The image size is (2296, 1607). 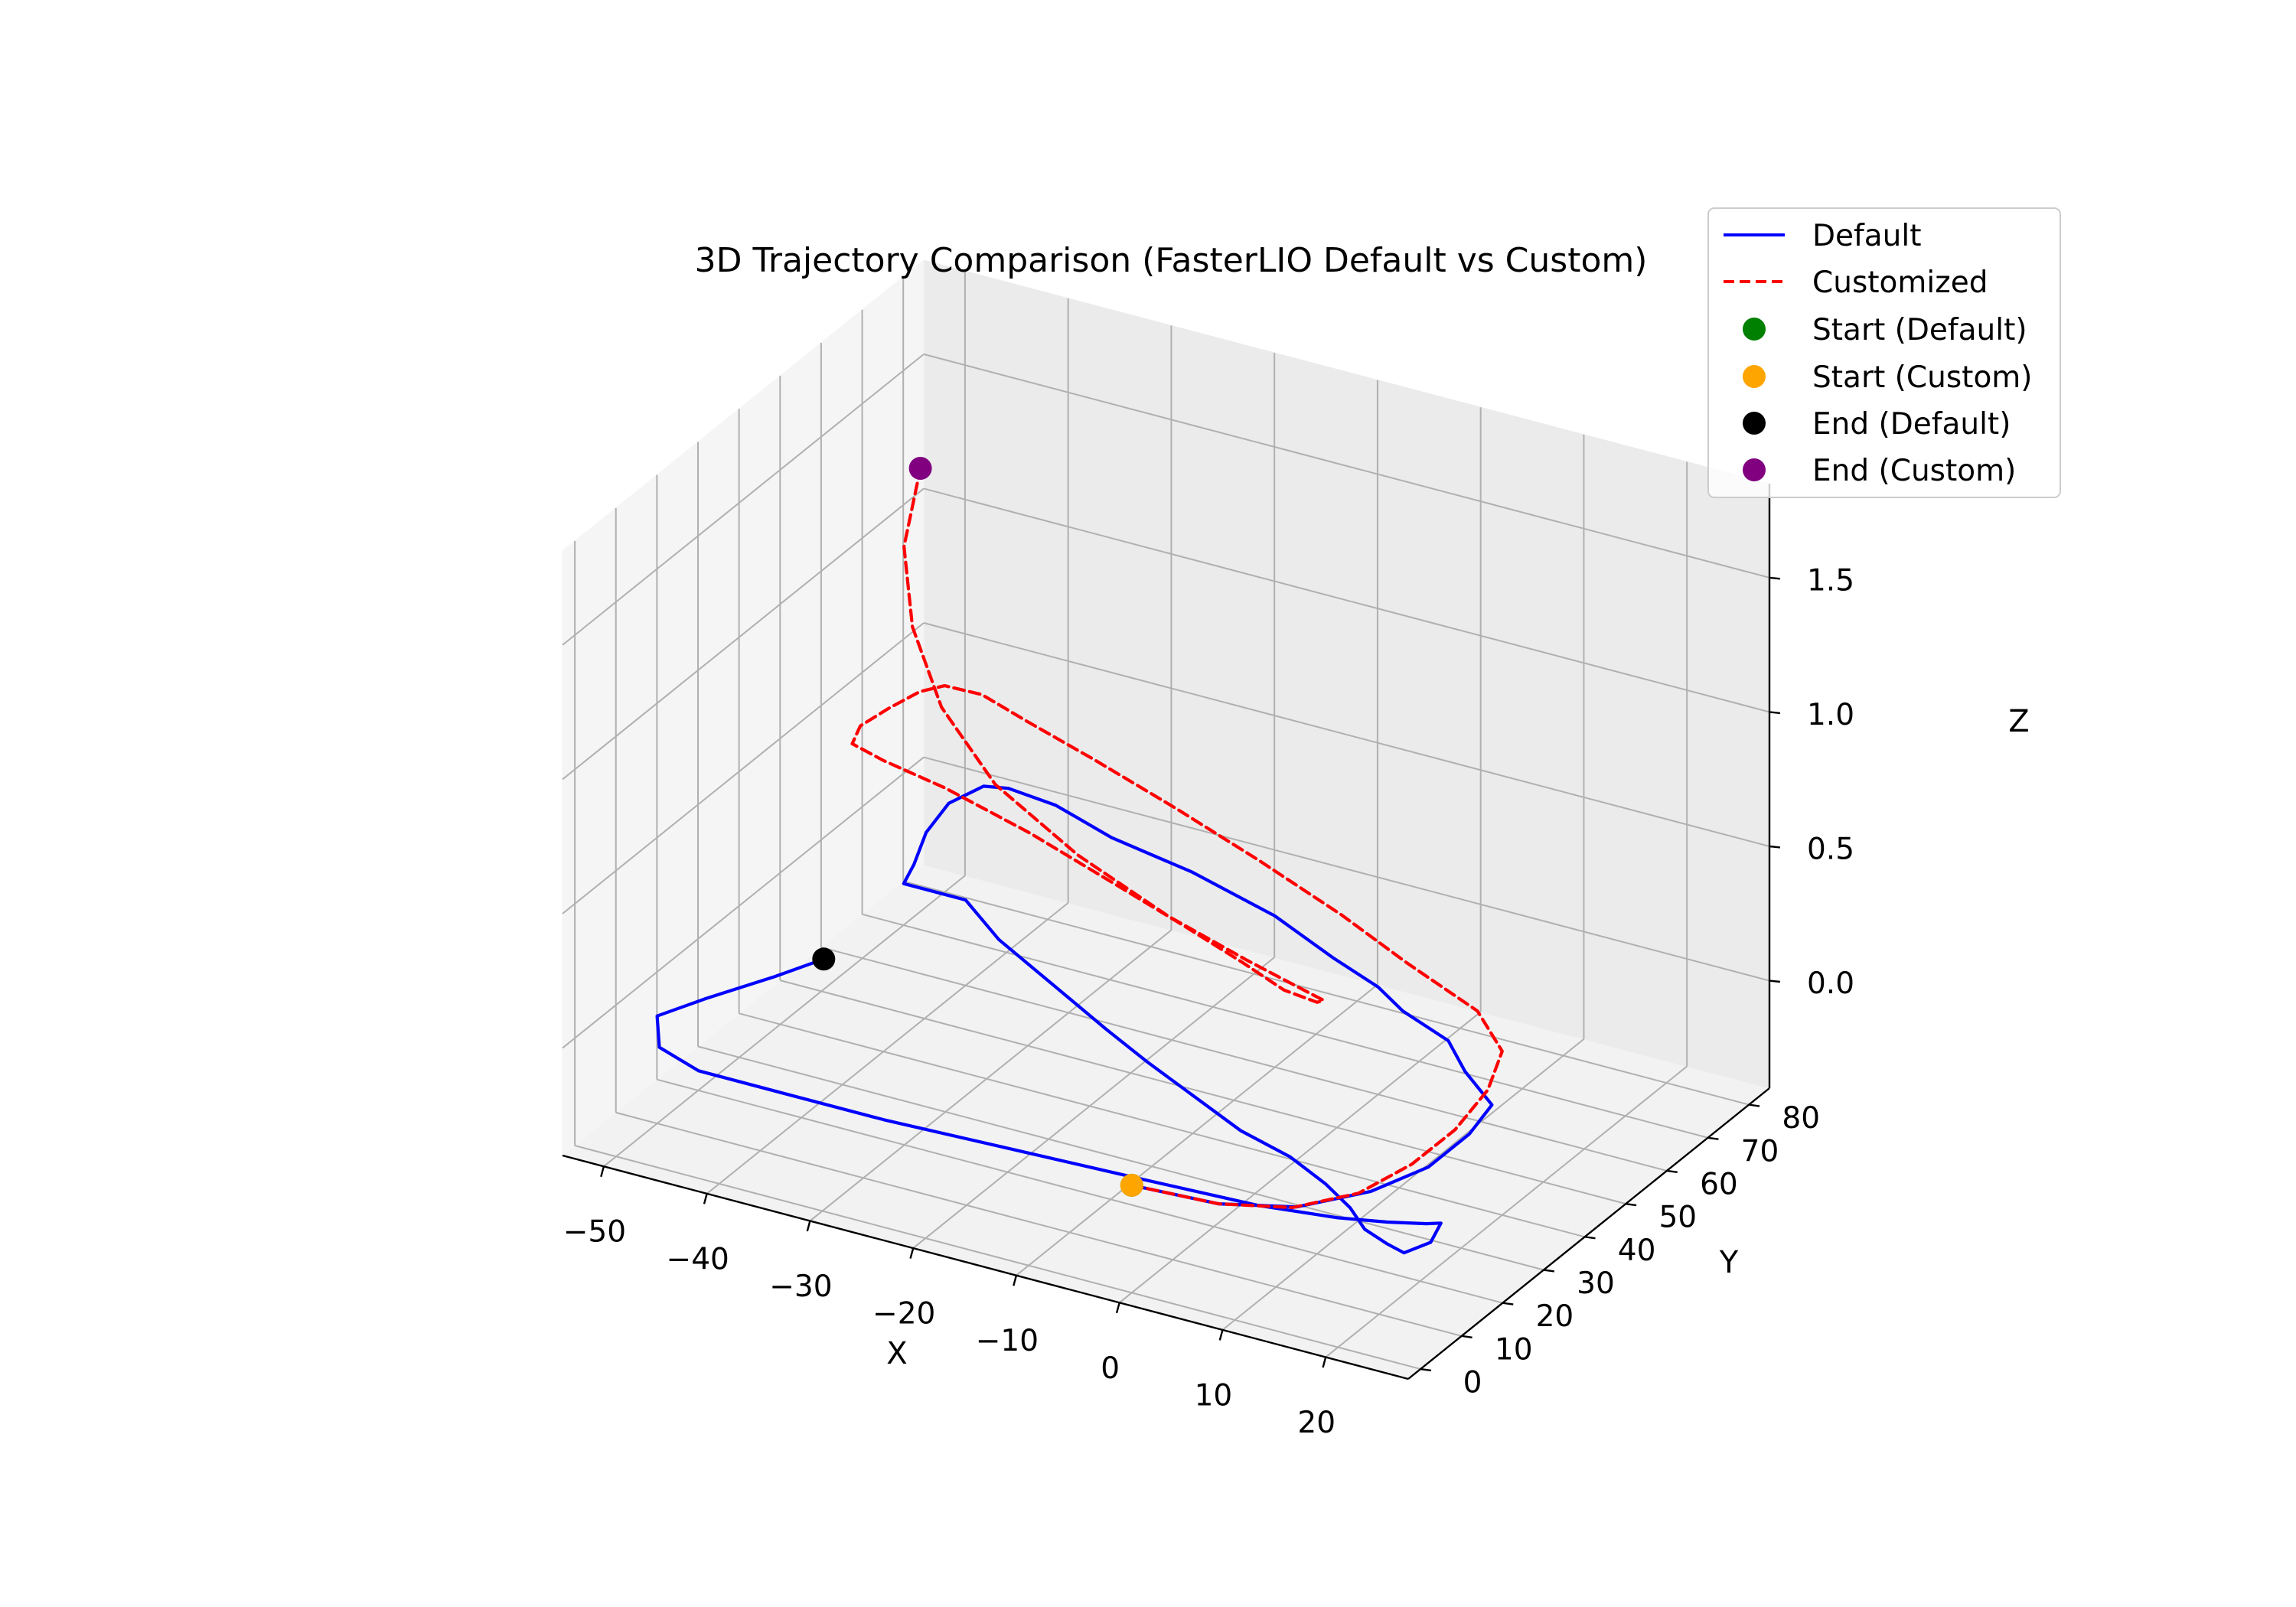 I want to click on legend-frame, so click(x=1884, y=352).